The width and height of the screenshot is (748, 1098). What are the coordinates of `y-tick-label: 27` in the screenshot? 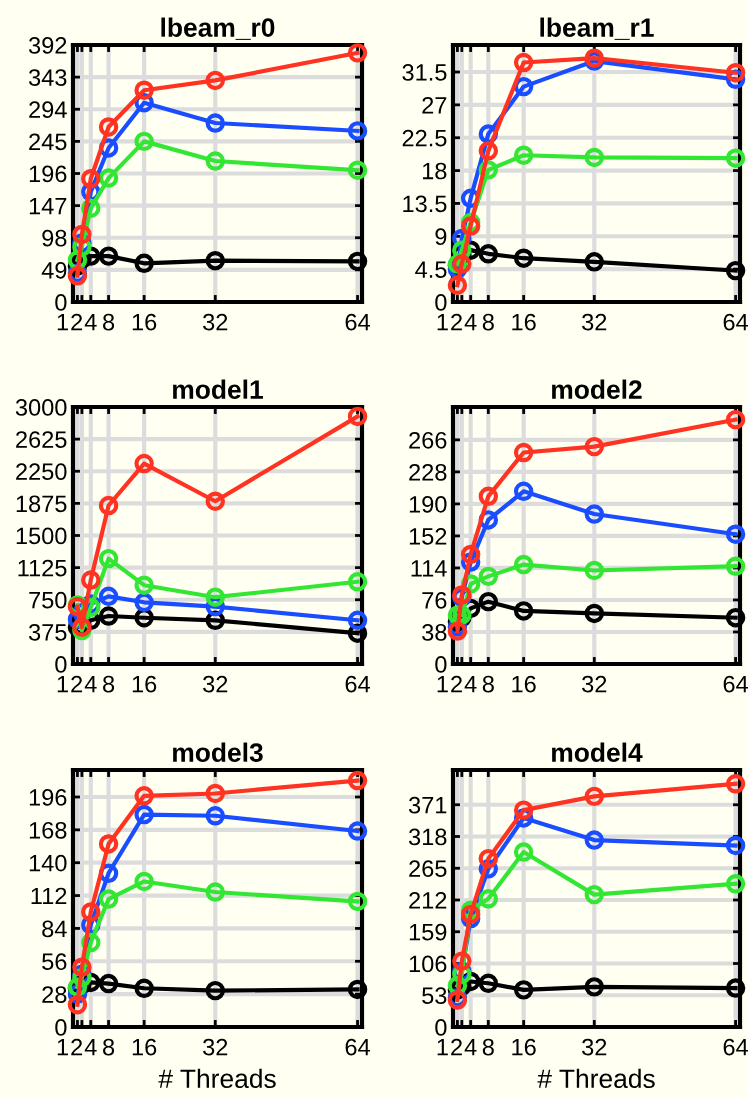 It's located at (434, 105).